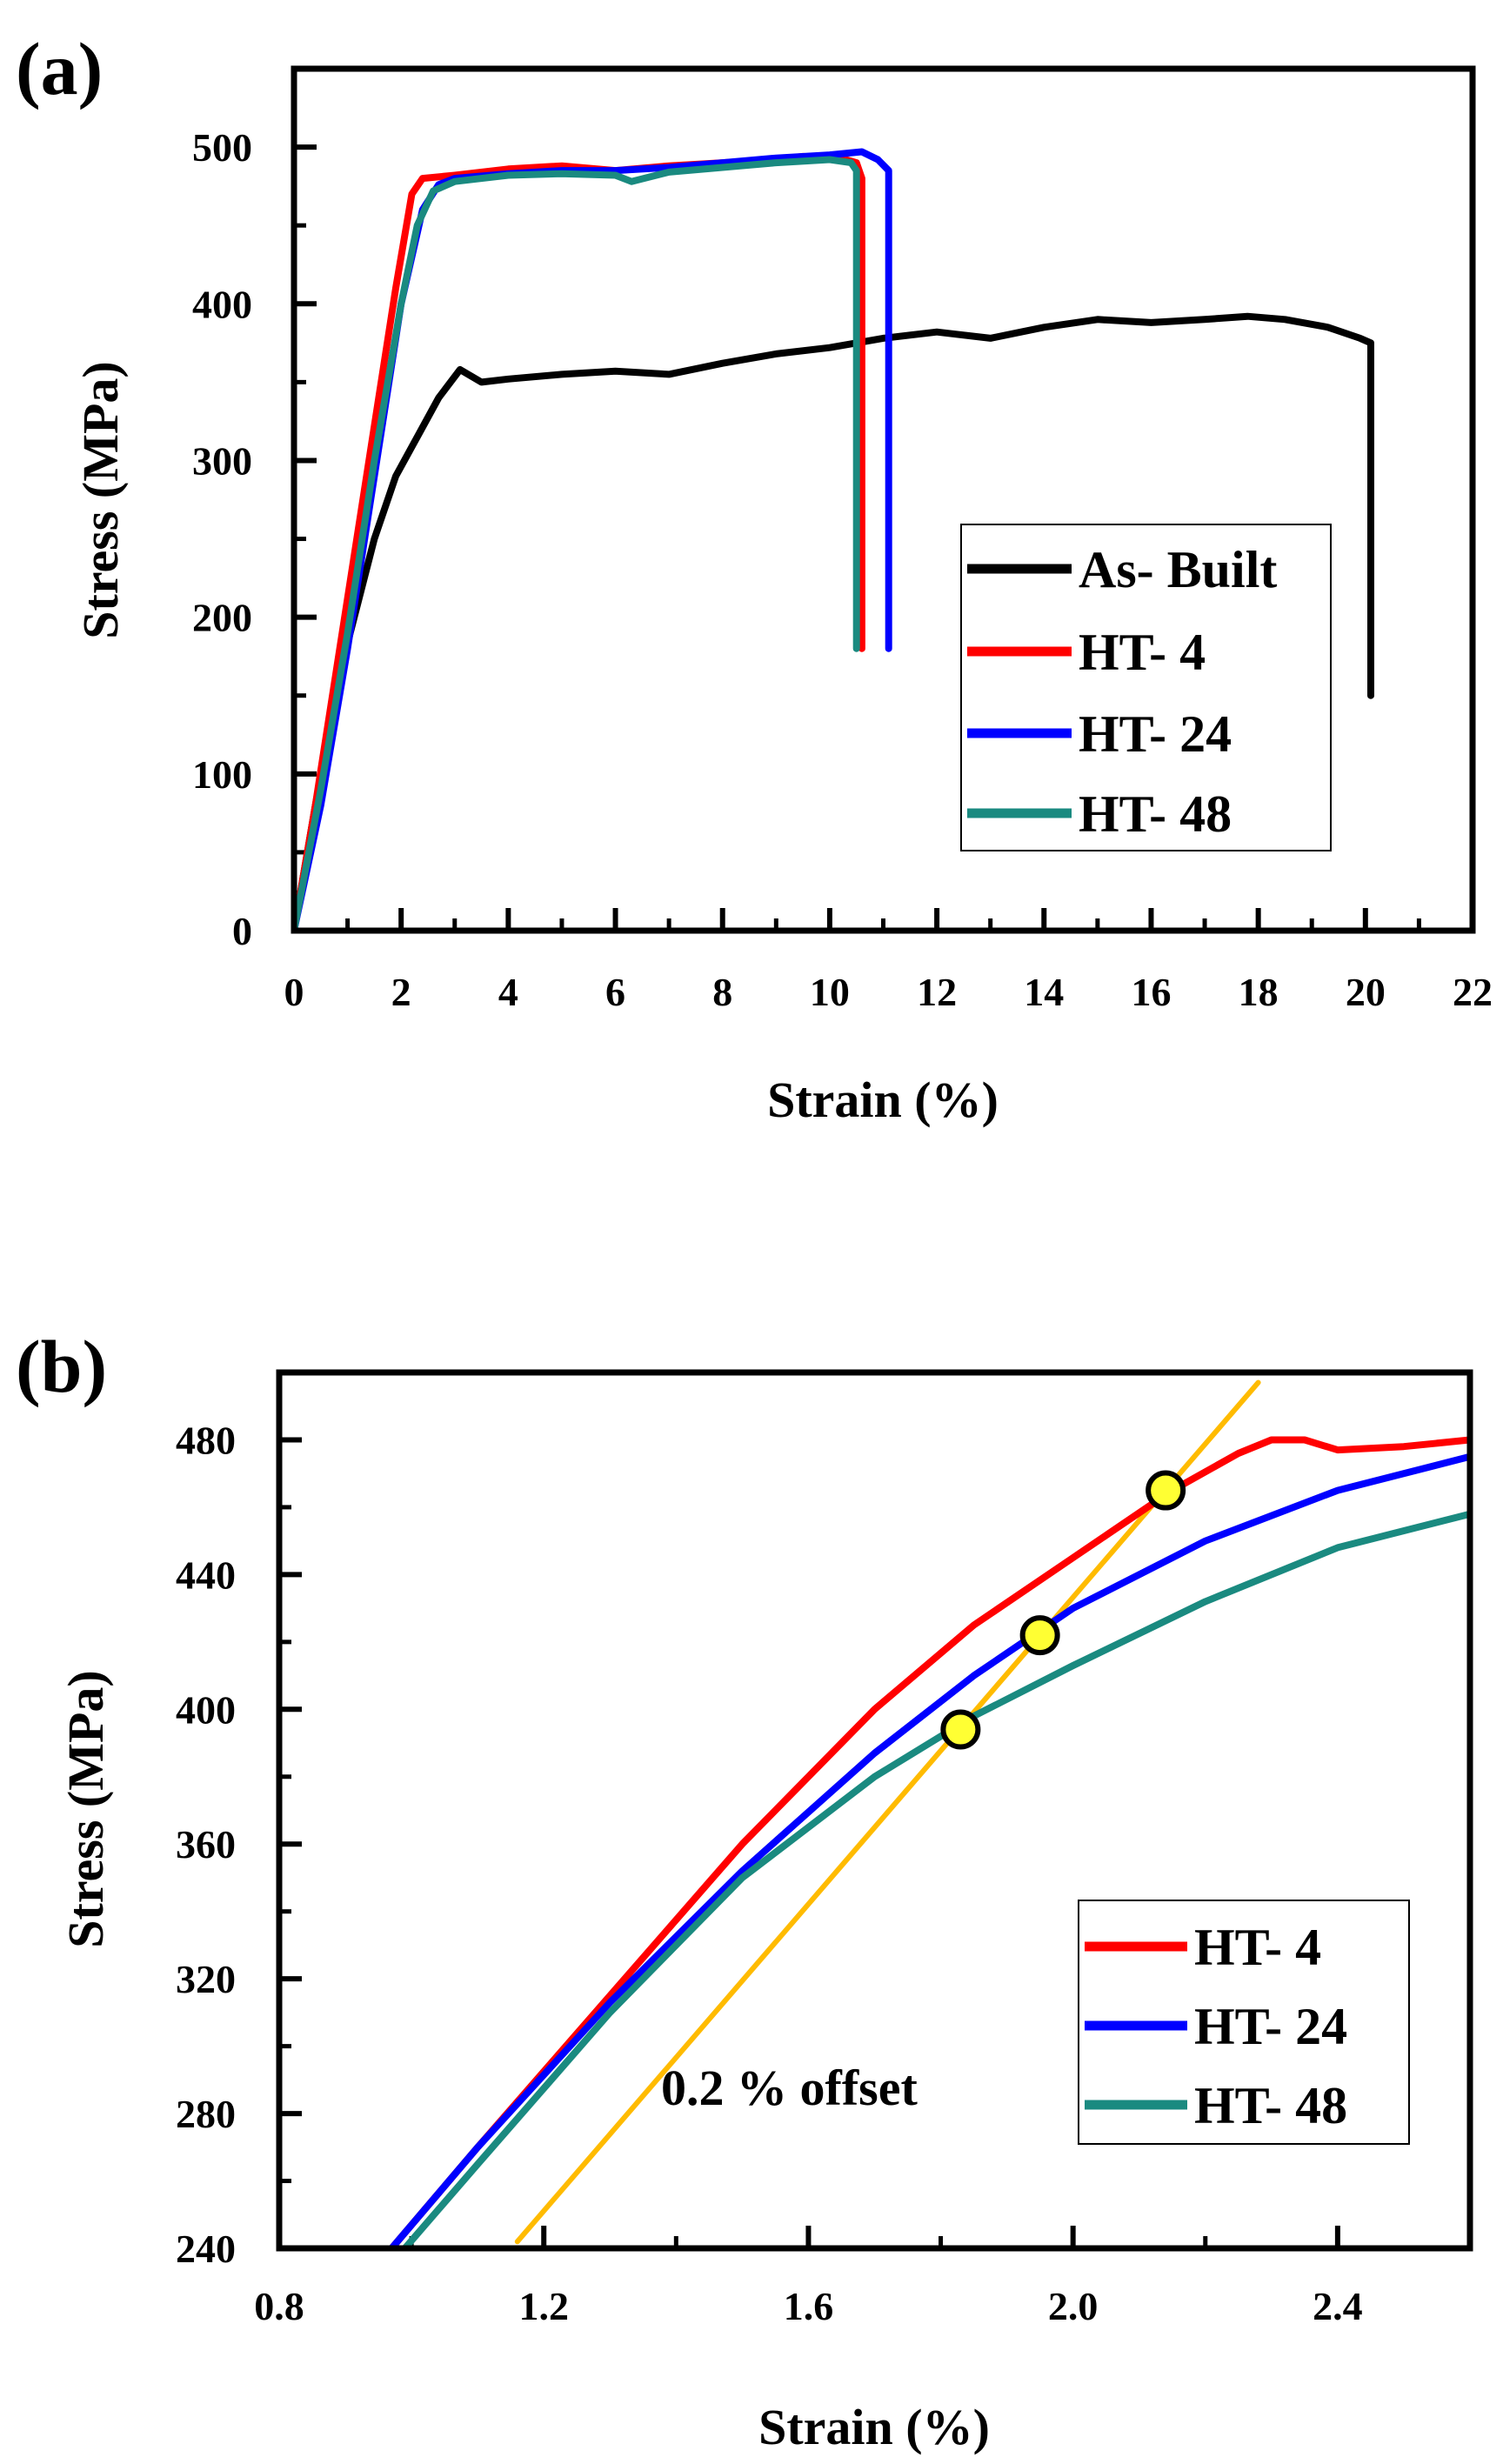 Image resolution: width=1503 pixels, height=2464 pixels. I want to click on legend-label-as-built: As- Built, so click(1178, 569).